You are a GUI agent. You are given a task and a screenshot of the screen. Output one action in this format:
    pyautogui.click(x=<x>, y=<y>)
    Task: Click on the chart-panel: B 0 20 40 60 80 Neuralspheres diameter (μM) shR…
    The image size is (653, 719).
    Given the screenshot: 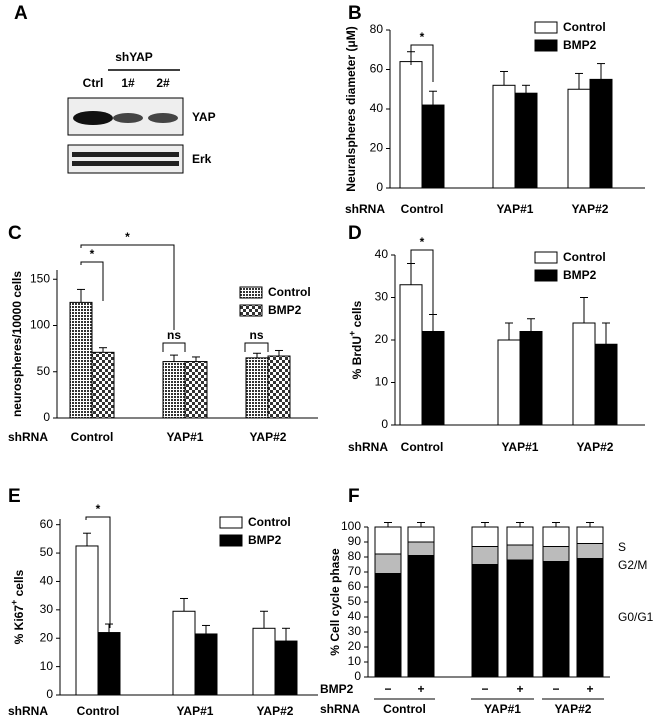 What is the action you would take?
    pyautogui.click(x=494, y=109)
    